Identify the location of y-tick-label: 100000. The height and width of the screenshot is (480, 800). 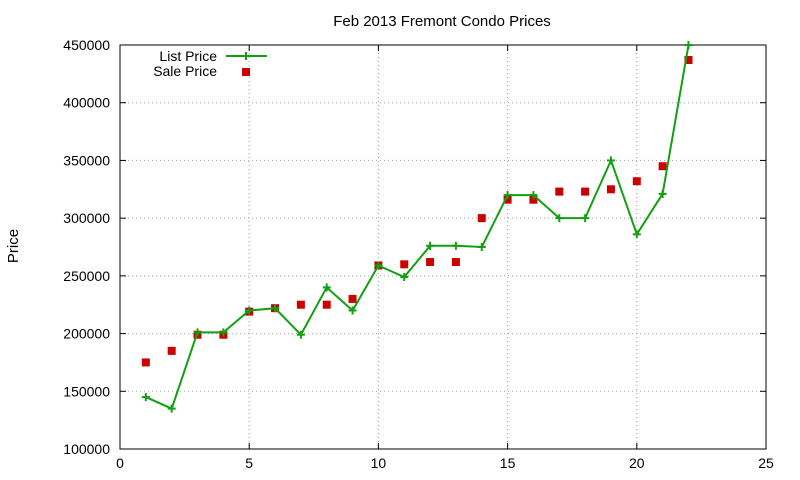
(86, 449).